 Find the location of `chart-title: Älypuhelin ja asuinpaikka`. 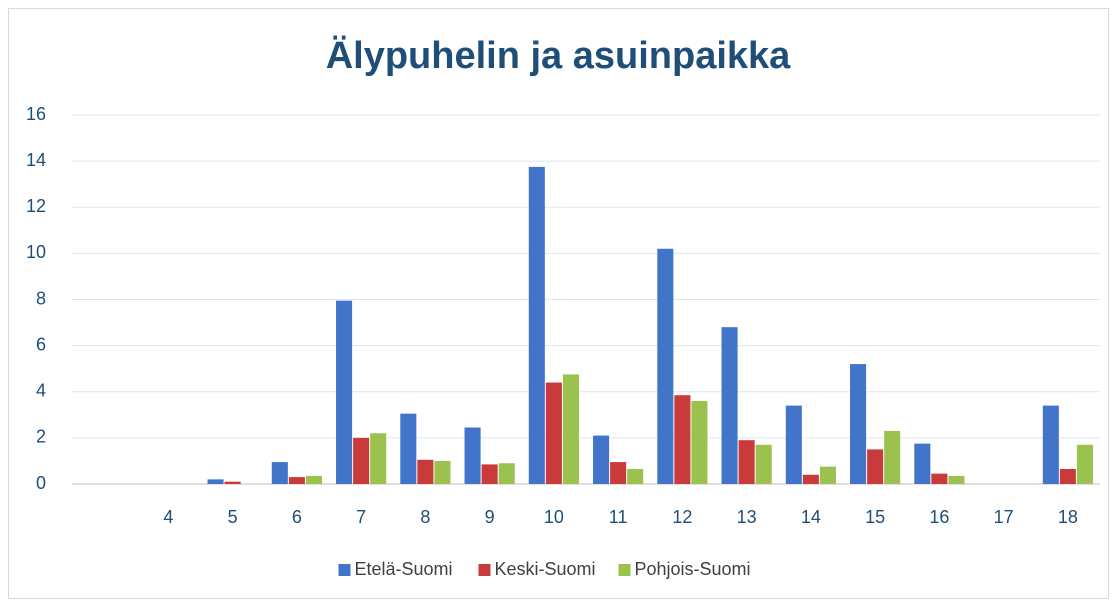

chart-title: Älypuhelin ja asuinpaikka is located at coordinates (558, 55).